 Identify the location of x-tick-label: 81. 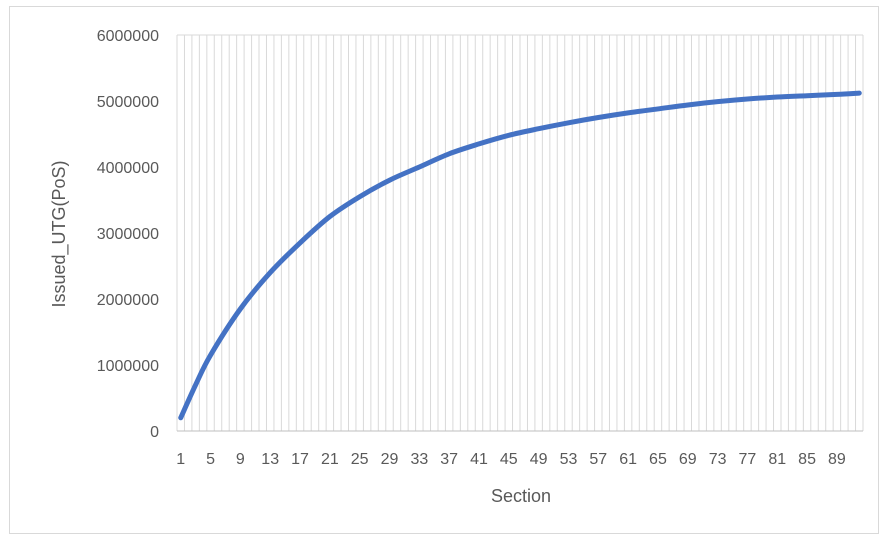
(777, 459).